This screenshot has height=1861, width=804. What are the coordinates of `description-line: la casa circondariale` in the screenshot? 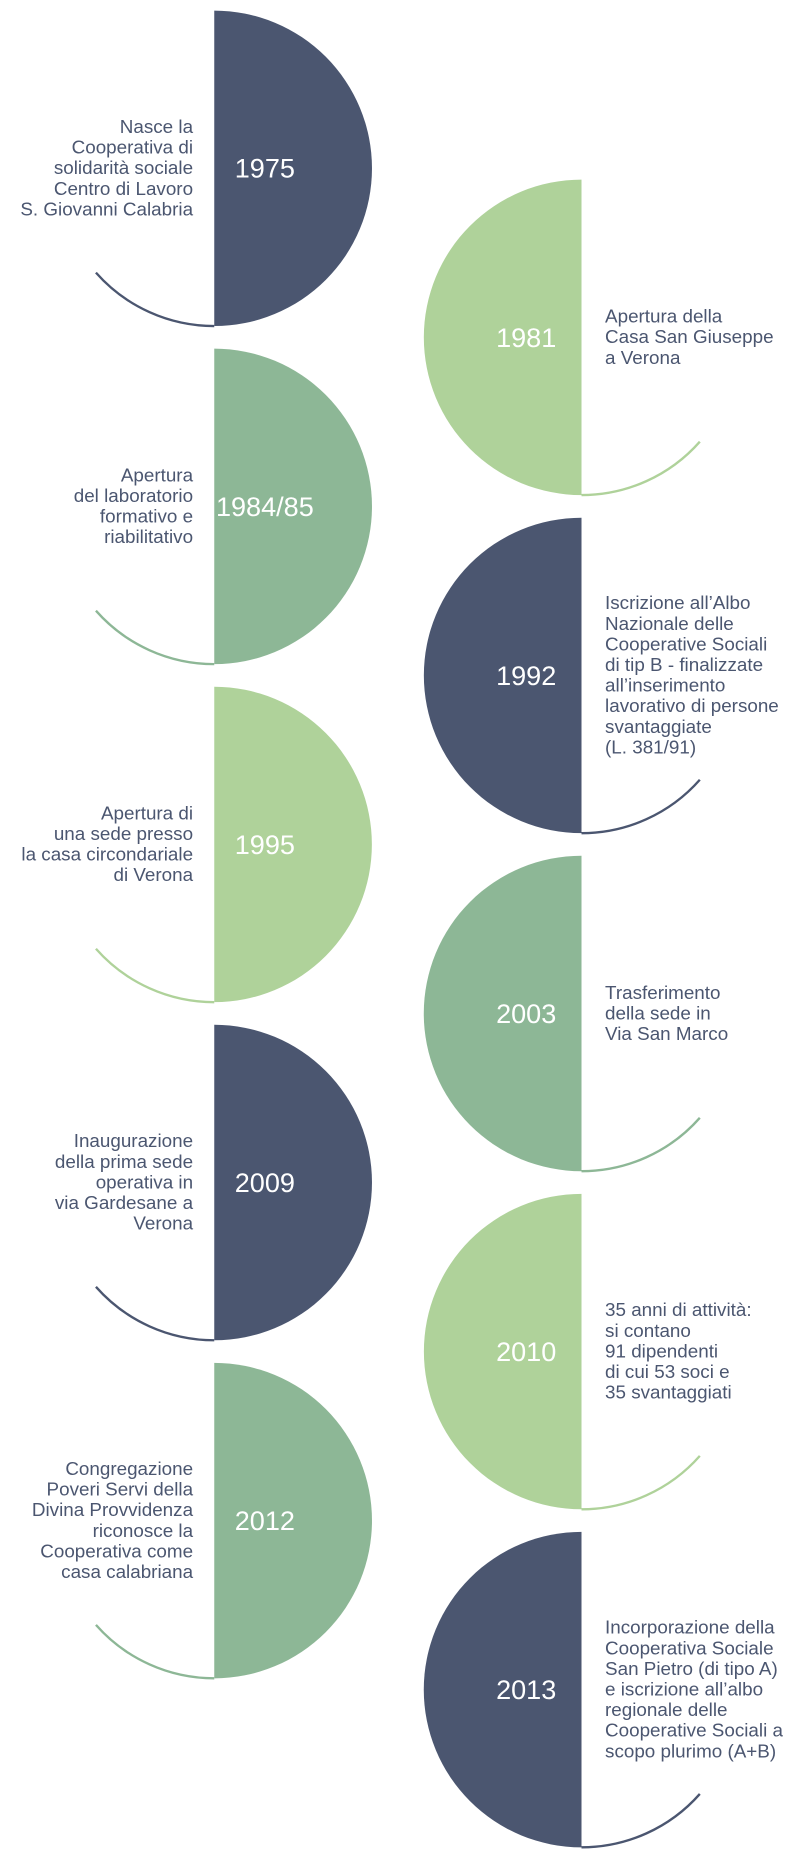 It's located at (107, 854).